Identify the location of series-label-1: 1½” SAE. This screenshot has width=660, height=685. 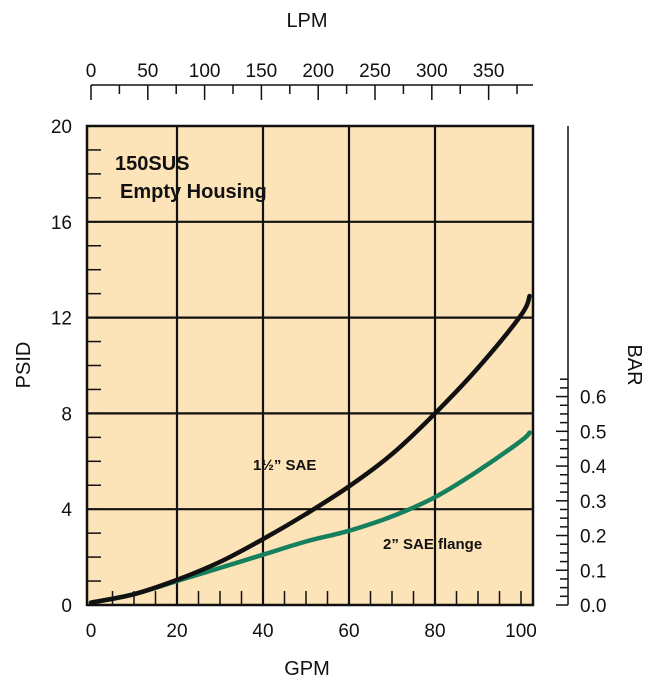
(284, 465).